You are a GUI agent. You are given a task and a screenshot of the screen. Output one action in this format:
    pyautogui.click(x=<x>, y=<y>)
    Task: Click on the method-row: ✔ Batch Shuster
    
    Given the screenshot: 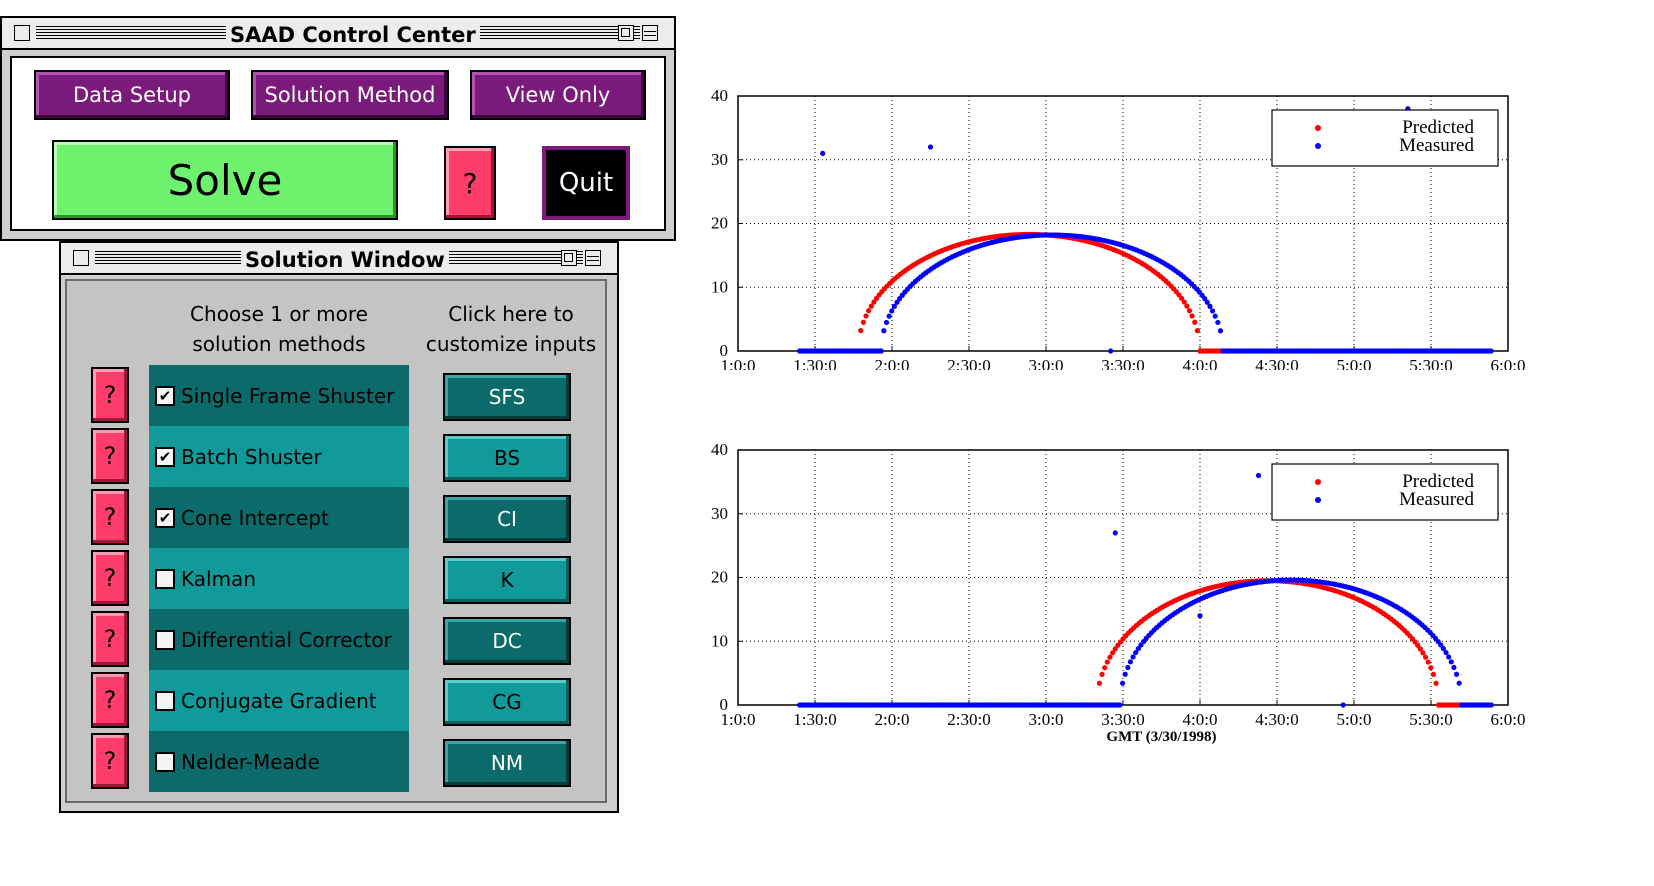 What is the action you would take?
    pyautogui.click(x=279, y=456)
    